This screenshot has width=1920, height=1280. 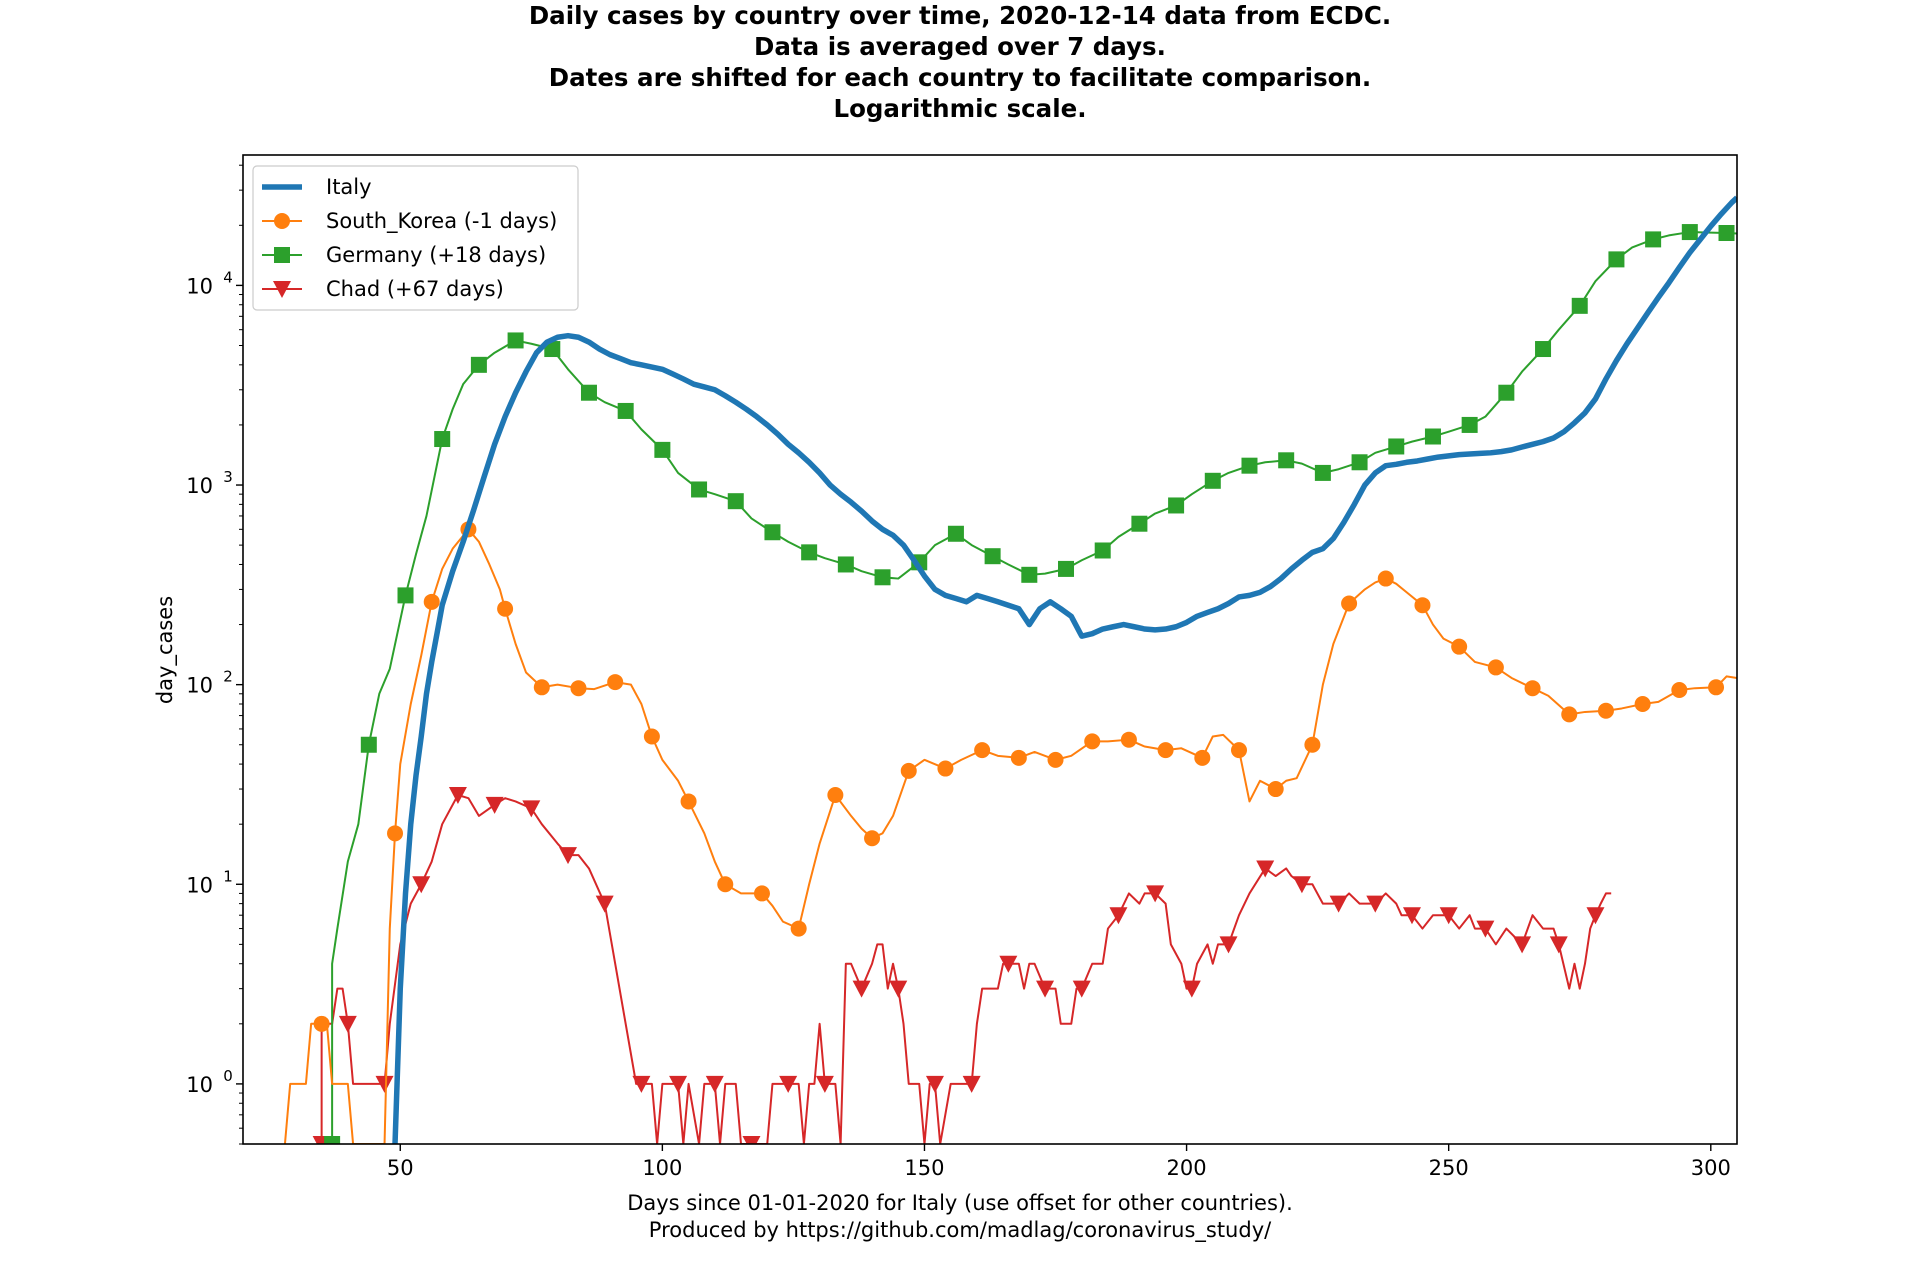 What do you see at coordinates (1449, 1168) in the screenshot?
I see `x-tick-label-250: 250` at bounding box center [1449, 1168].